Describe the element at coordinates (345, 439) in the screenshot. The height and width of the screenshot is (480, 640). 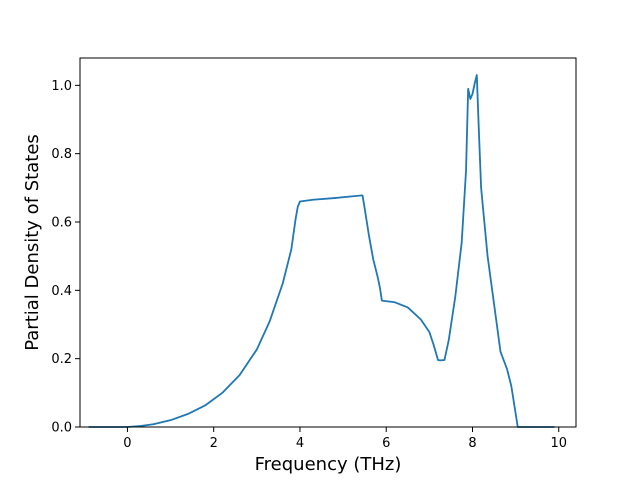
I see `x-axis-ticks: 0 2 4 6 8 10` at that location.